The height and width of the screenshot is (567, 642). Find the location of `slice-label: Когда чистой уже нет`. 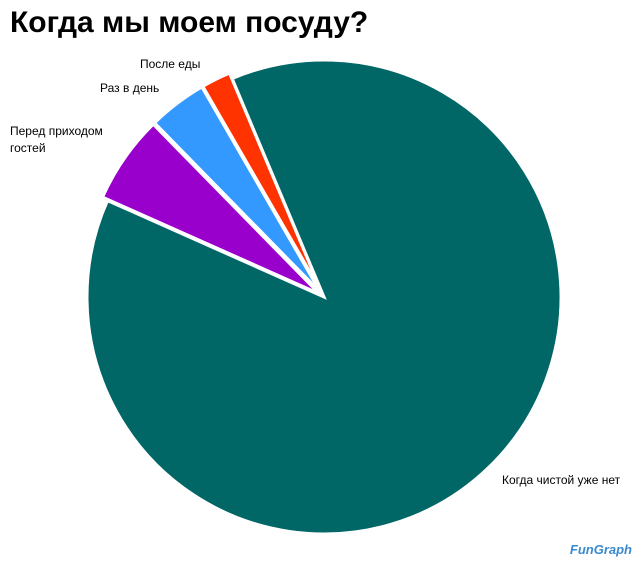

slice-label: Когда чистой уже нет is located at coordinates (561, 480).